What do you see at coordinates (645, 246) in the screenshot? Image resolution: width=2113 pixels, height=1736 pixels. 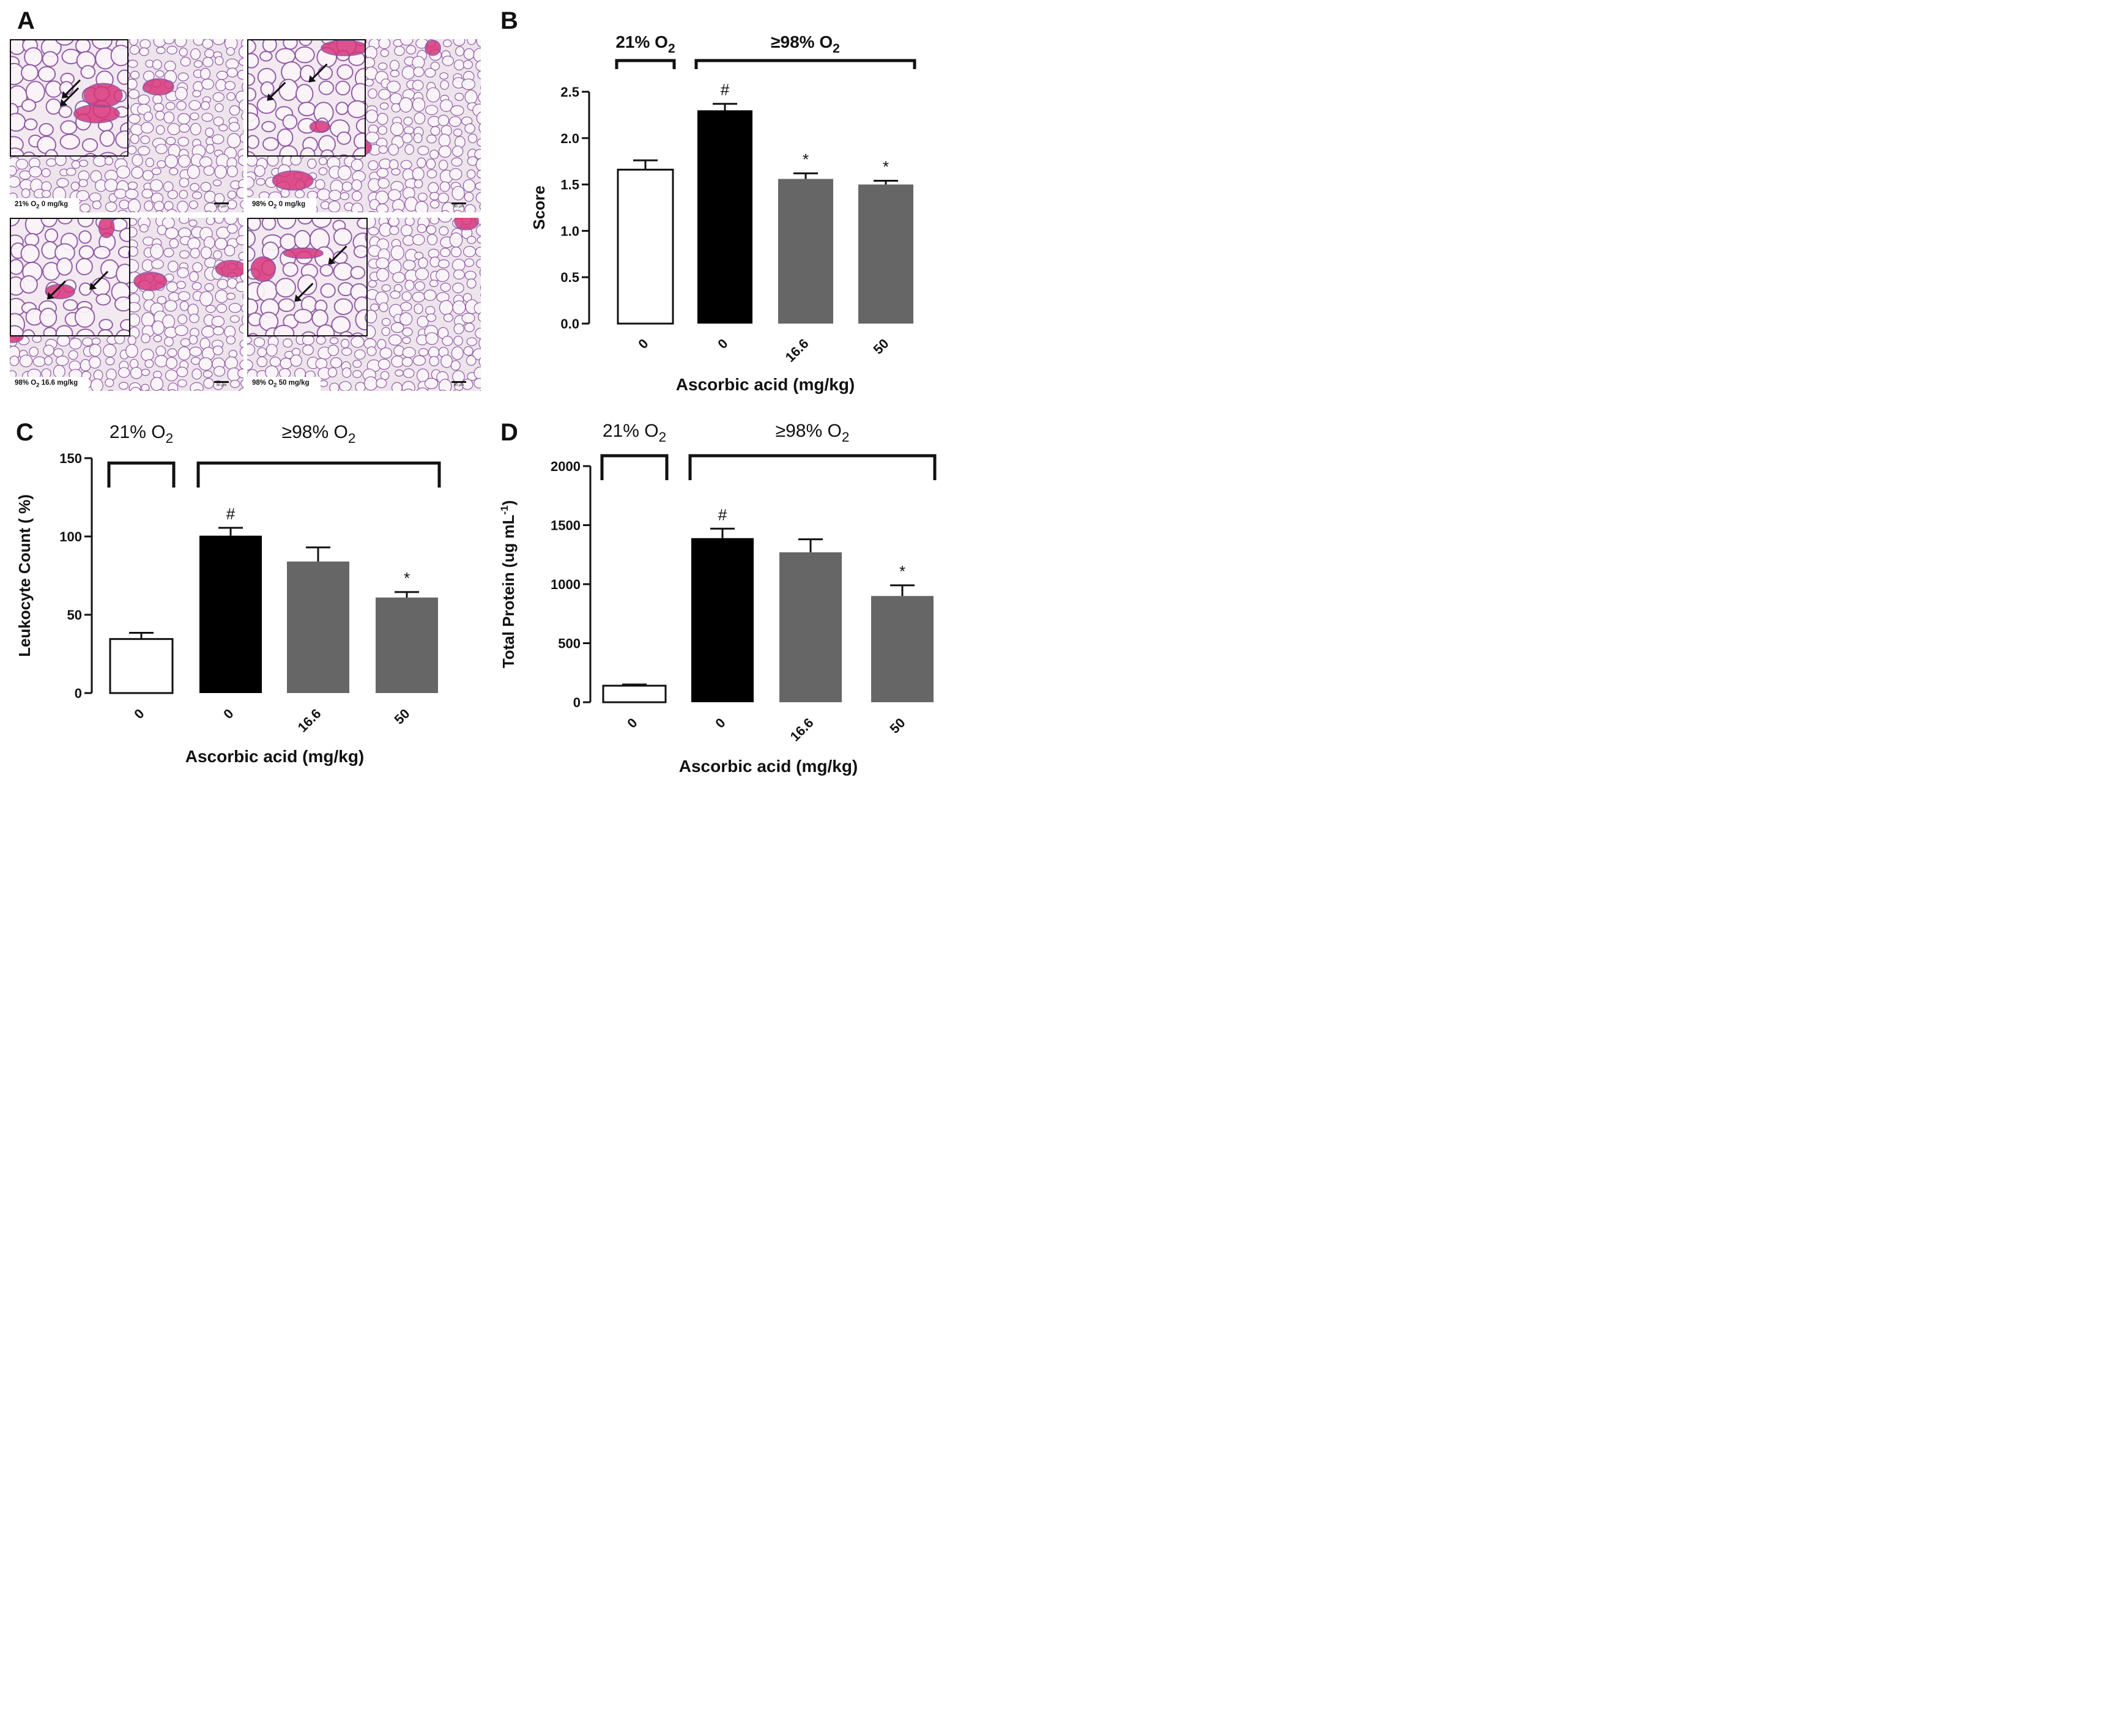 I see `bar` at bounding box center [645, 246].